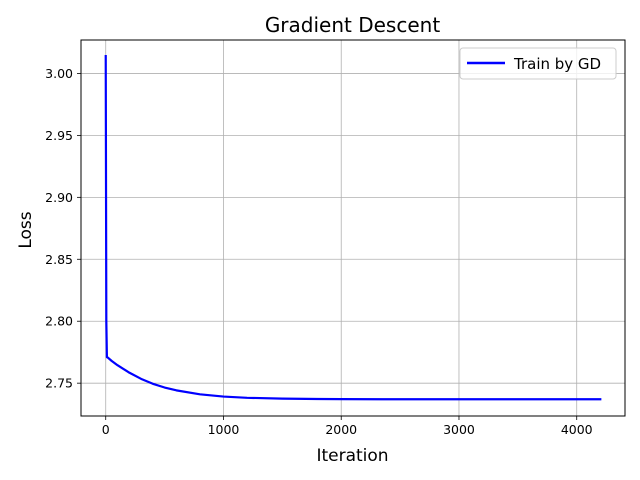 This screenshot has width=640, height=480. I want to click on y-tick-label: 2.85, so click(59, 259).